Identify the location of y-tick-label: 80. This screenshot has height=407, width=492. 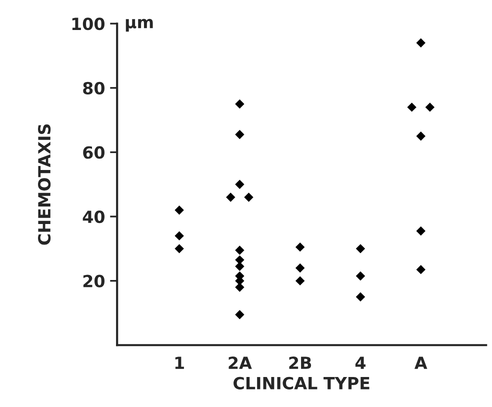
(93, 88).